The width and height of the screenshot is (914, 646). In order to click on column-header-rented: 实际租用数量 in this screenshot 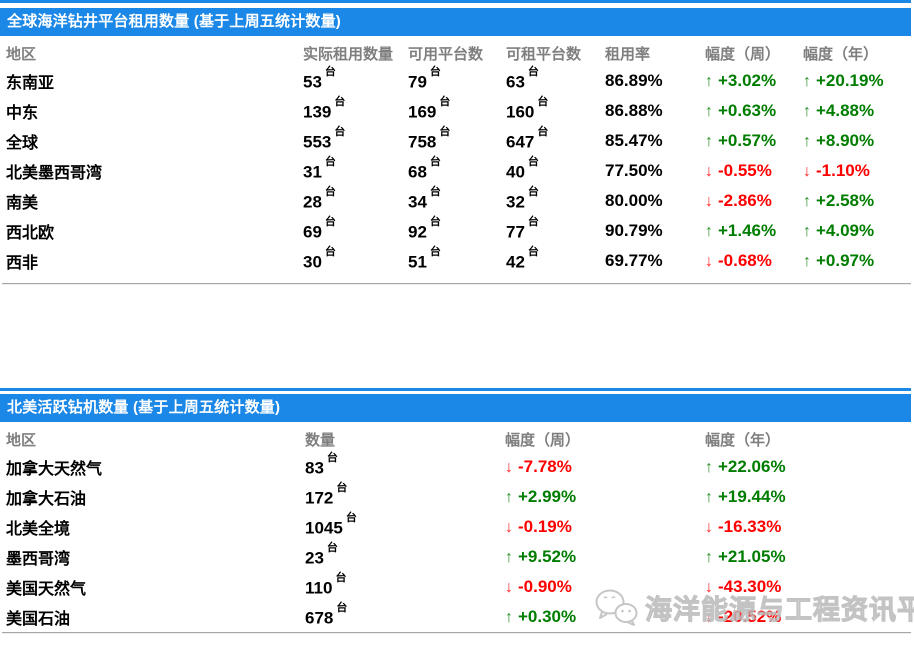, I will do `click(348, 54)`.